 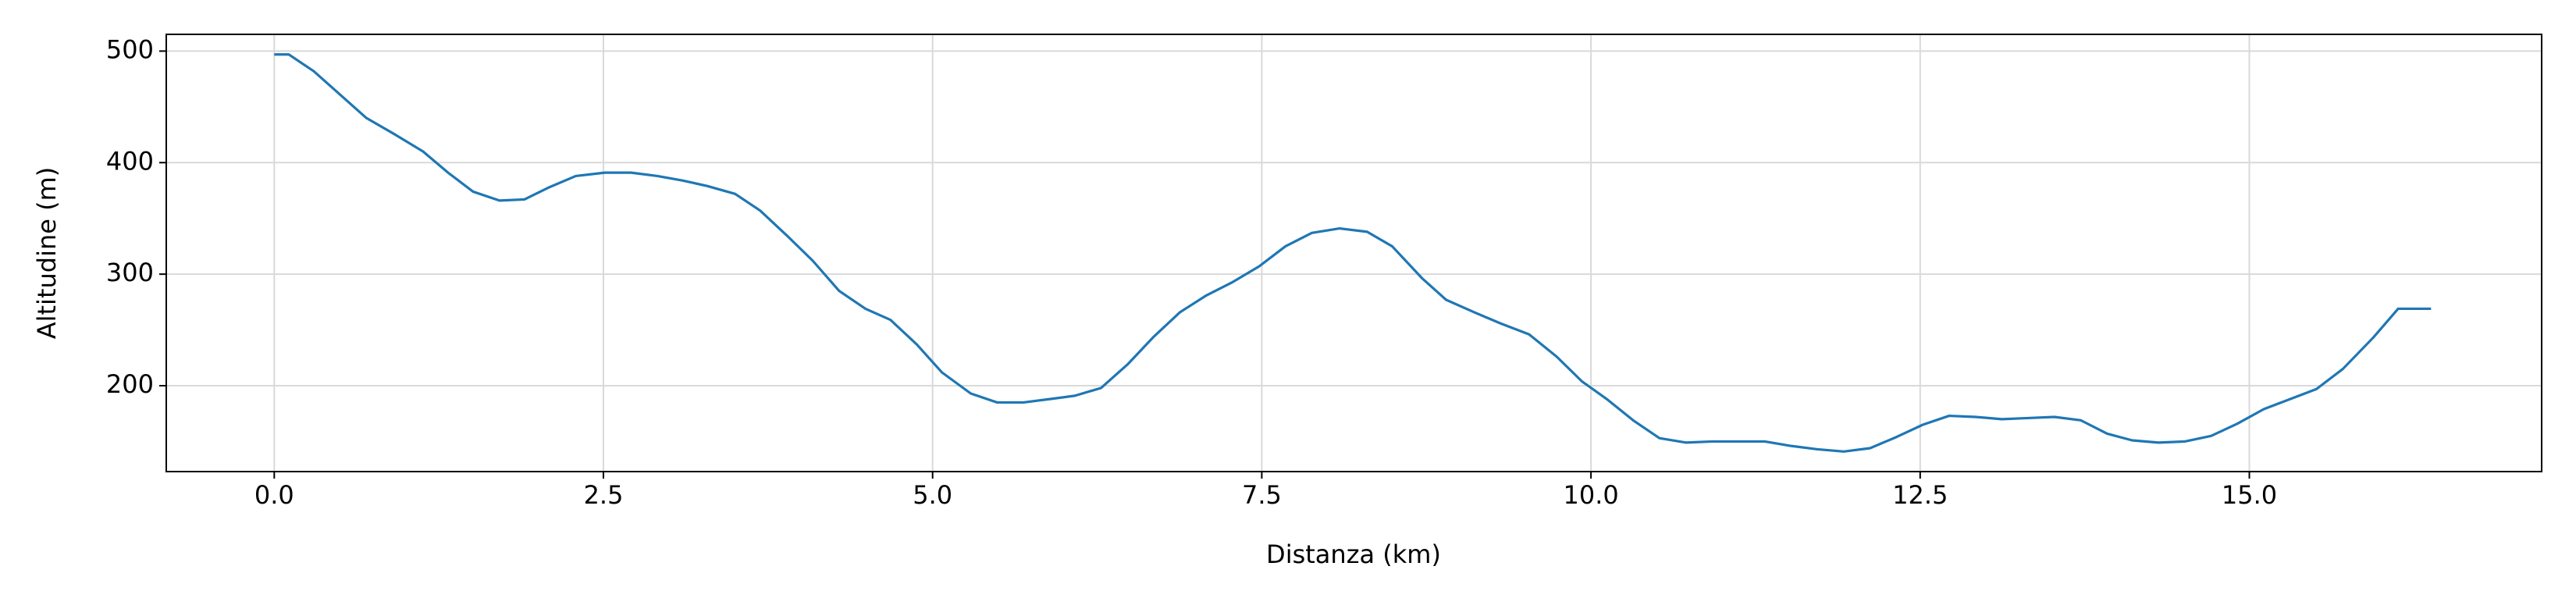 I want to click on x-tick-label: 12.5, so click(x=1920, y=495).